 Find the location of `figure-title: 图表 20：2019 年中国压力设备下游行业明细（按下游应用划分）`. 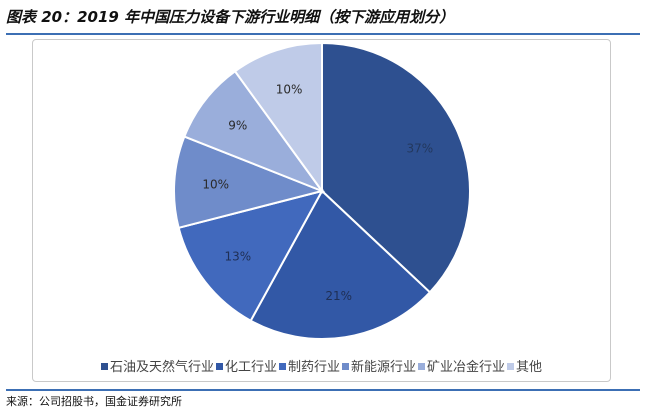

figure-title: 图表 20：2019 年中国压力设备下游行业明细（按下游应用划分） is located at coordinates (230, 17).